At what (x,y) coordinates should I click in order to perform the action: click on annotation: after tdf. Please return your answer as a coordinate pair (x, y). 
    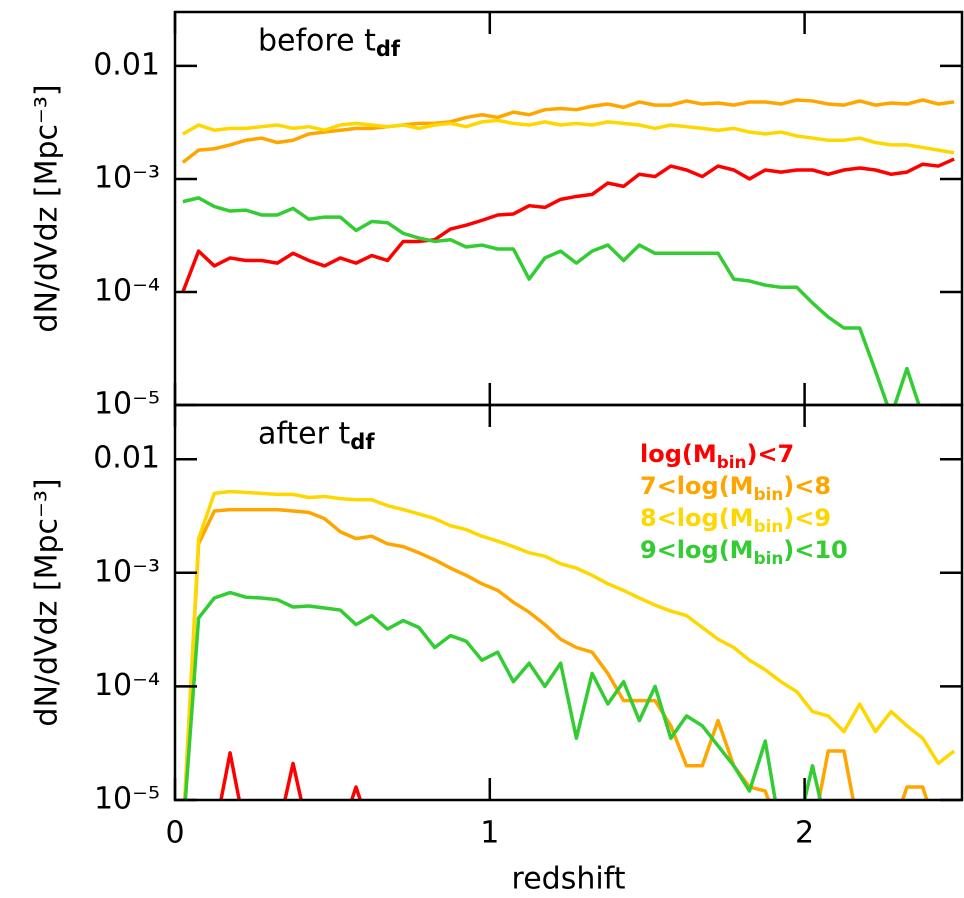
    Looking at the image, I should click on (316, 436).